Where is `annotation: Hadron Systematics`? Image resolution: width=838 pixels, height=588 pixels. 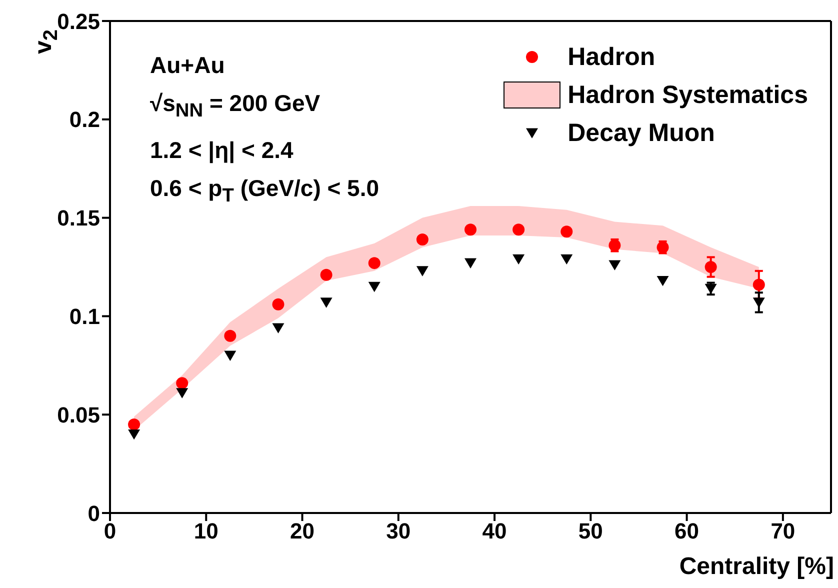 annotation: Hadron Systematics is located at coordinates (688, 95).